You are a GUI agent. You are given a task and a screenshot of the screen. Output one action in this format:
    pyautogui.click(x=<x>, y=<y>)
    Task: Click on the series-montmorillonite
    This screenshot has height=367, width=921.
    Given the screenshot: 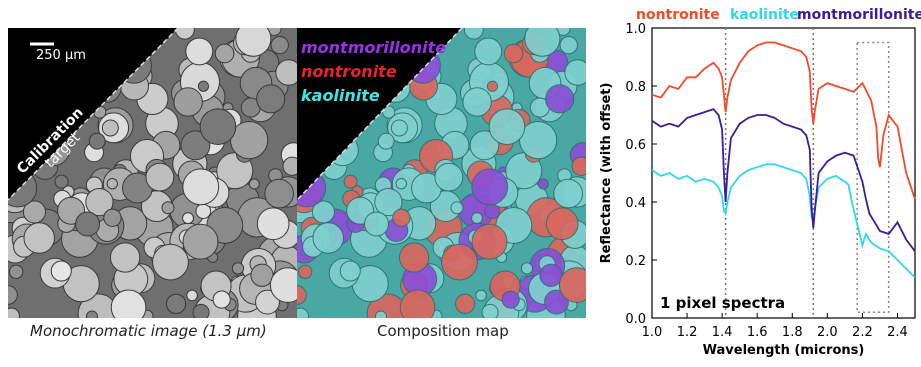 What is the action you would take?
    pyautogui.click(x=783, y=180)
    